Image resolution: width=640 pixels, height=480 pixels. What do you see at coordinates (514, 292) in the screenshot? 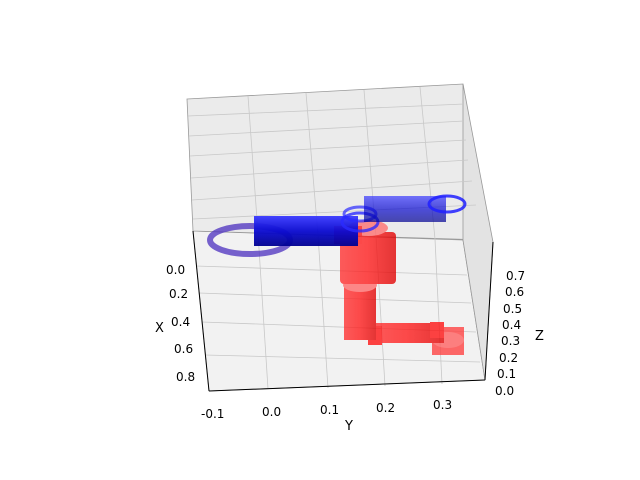
I see `z-tick-6: 0.6` at bounding box center [514, 292].